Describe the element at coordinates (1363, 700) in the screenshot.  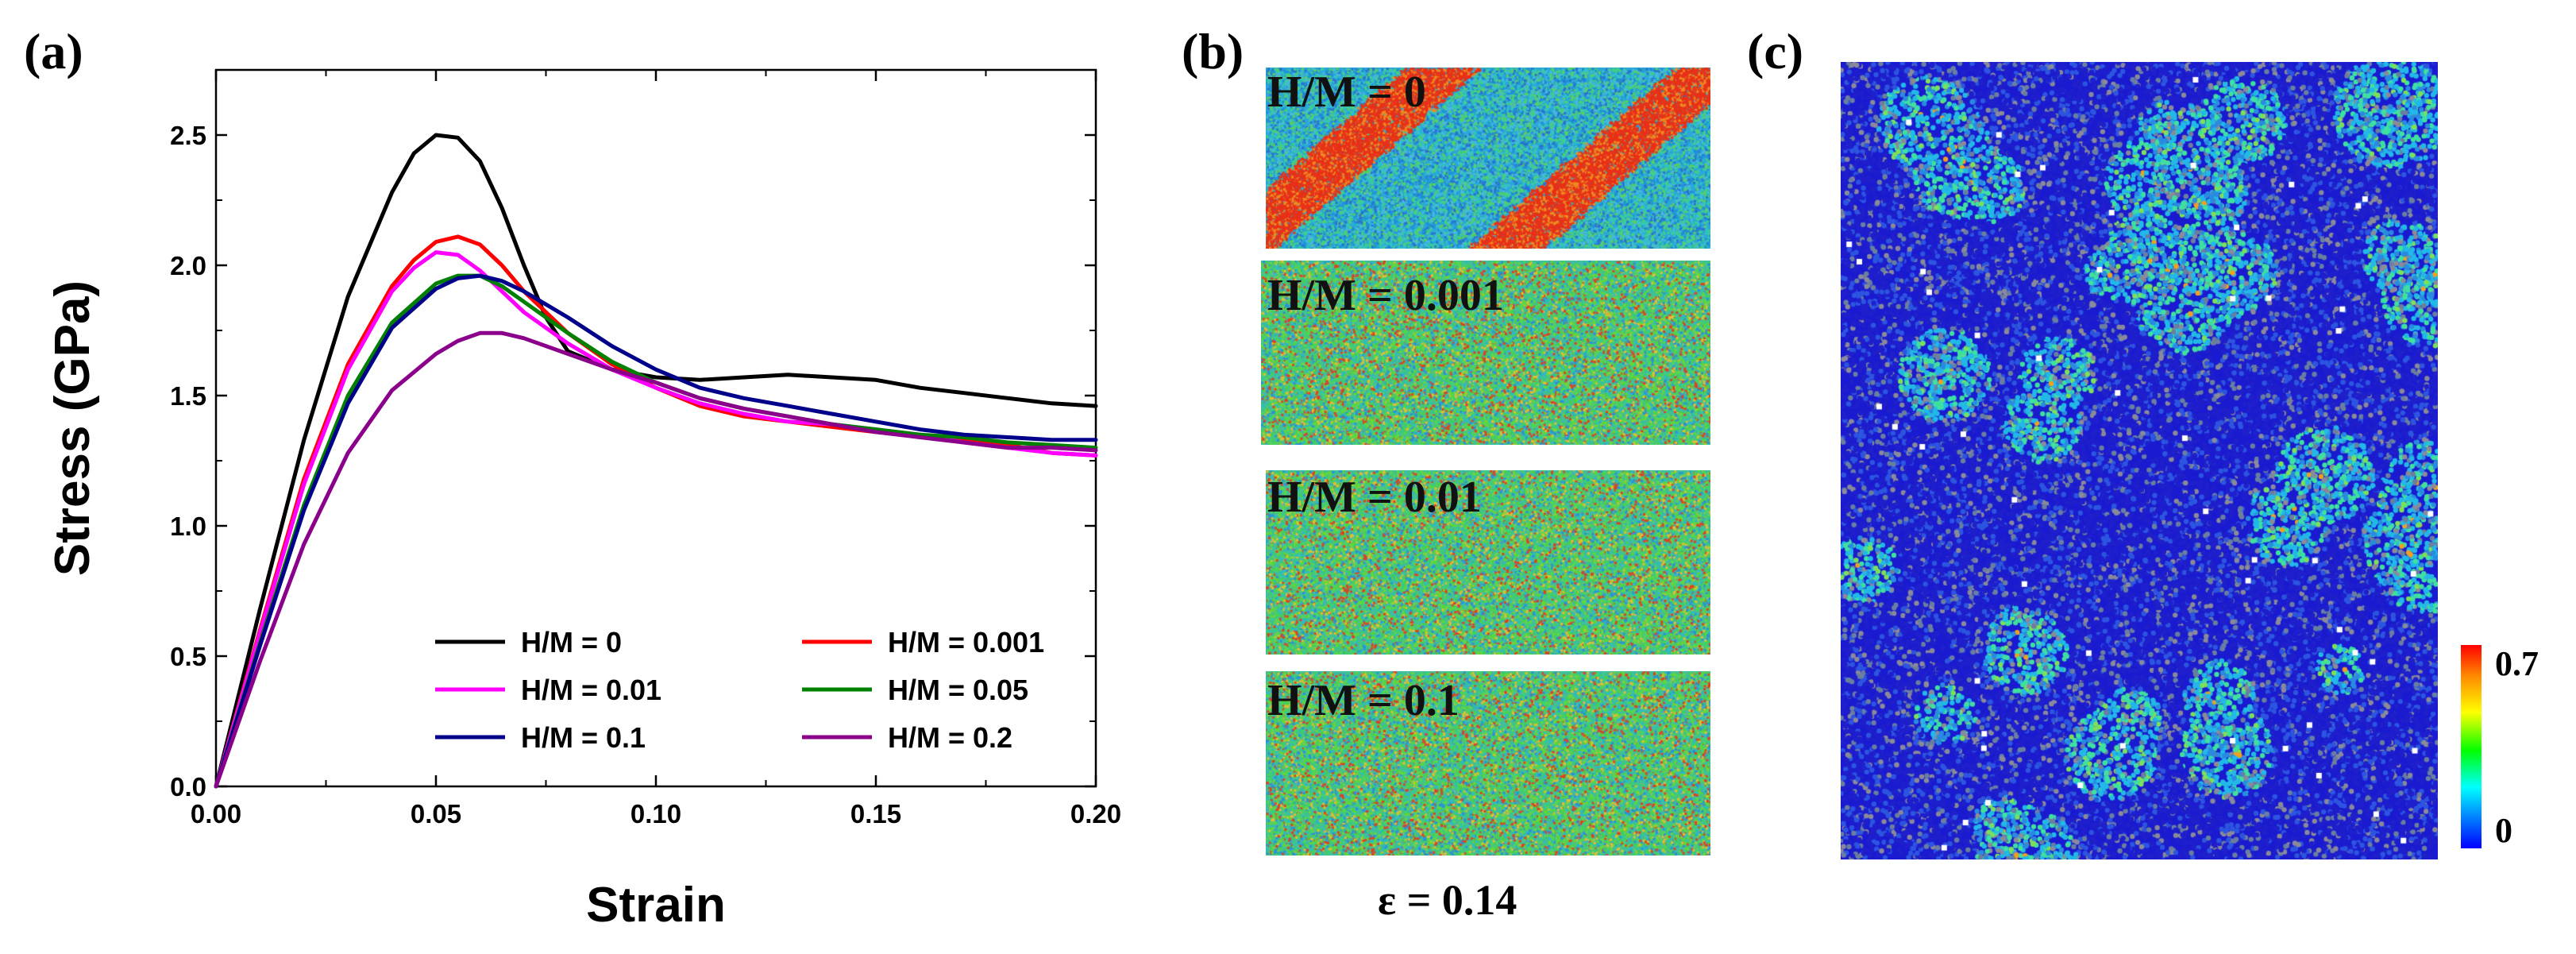
I see `map-title-hm-0-1: H/M = 0.1` at that location.